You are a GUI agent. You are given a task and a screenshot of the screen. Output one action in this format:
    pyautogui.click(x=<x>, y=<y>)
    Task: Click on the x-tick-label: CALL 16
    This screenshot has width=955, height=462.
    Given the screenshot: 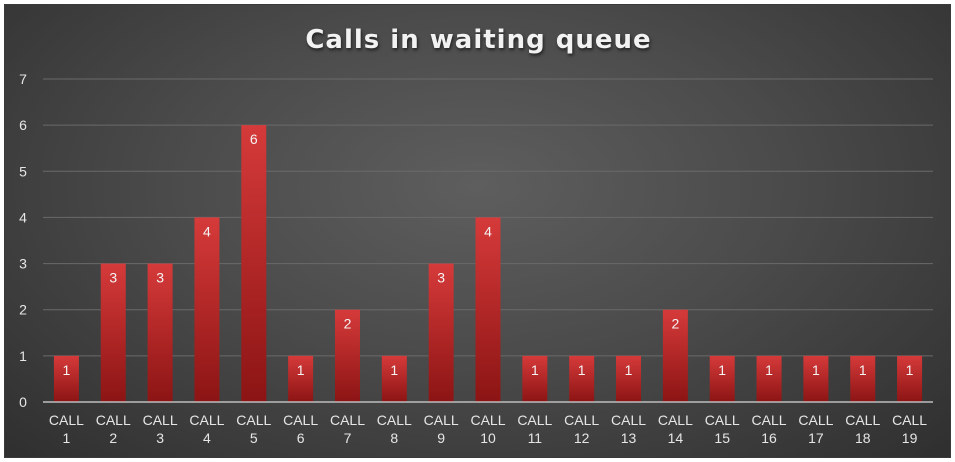 What is the action you would take?
    pyautogui.click(x=769, y=429)
    